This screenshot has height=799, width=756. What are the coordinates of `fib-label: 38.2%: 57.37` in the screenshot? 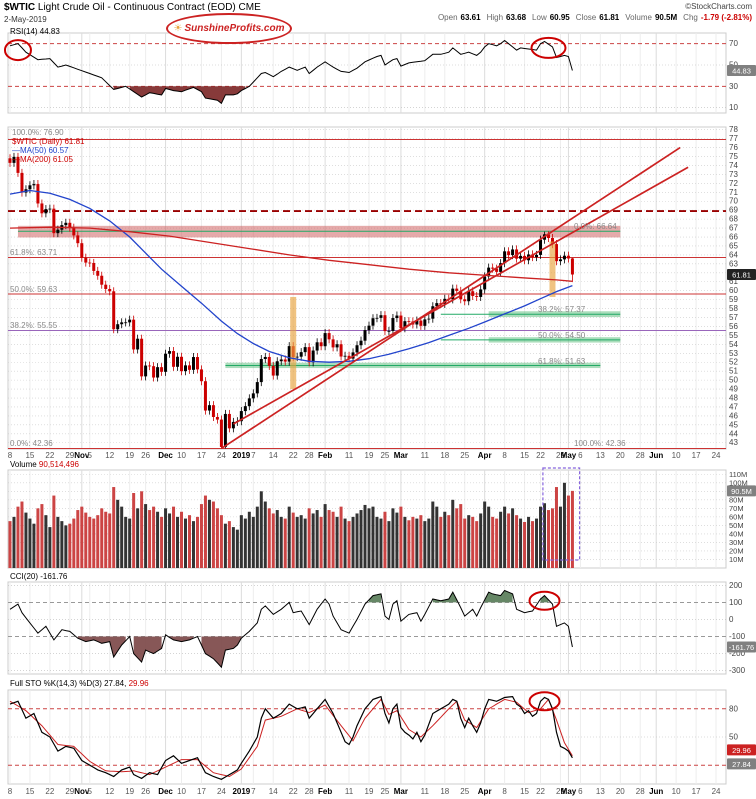 It's located at (562, 310).